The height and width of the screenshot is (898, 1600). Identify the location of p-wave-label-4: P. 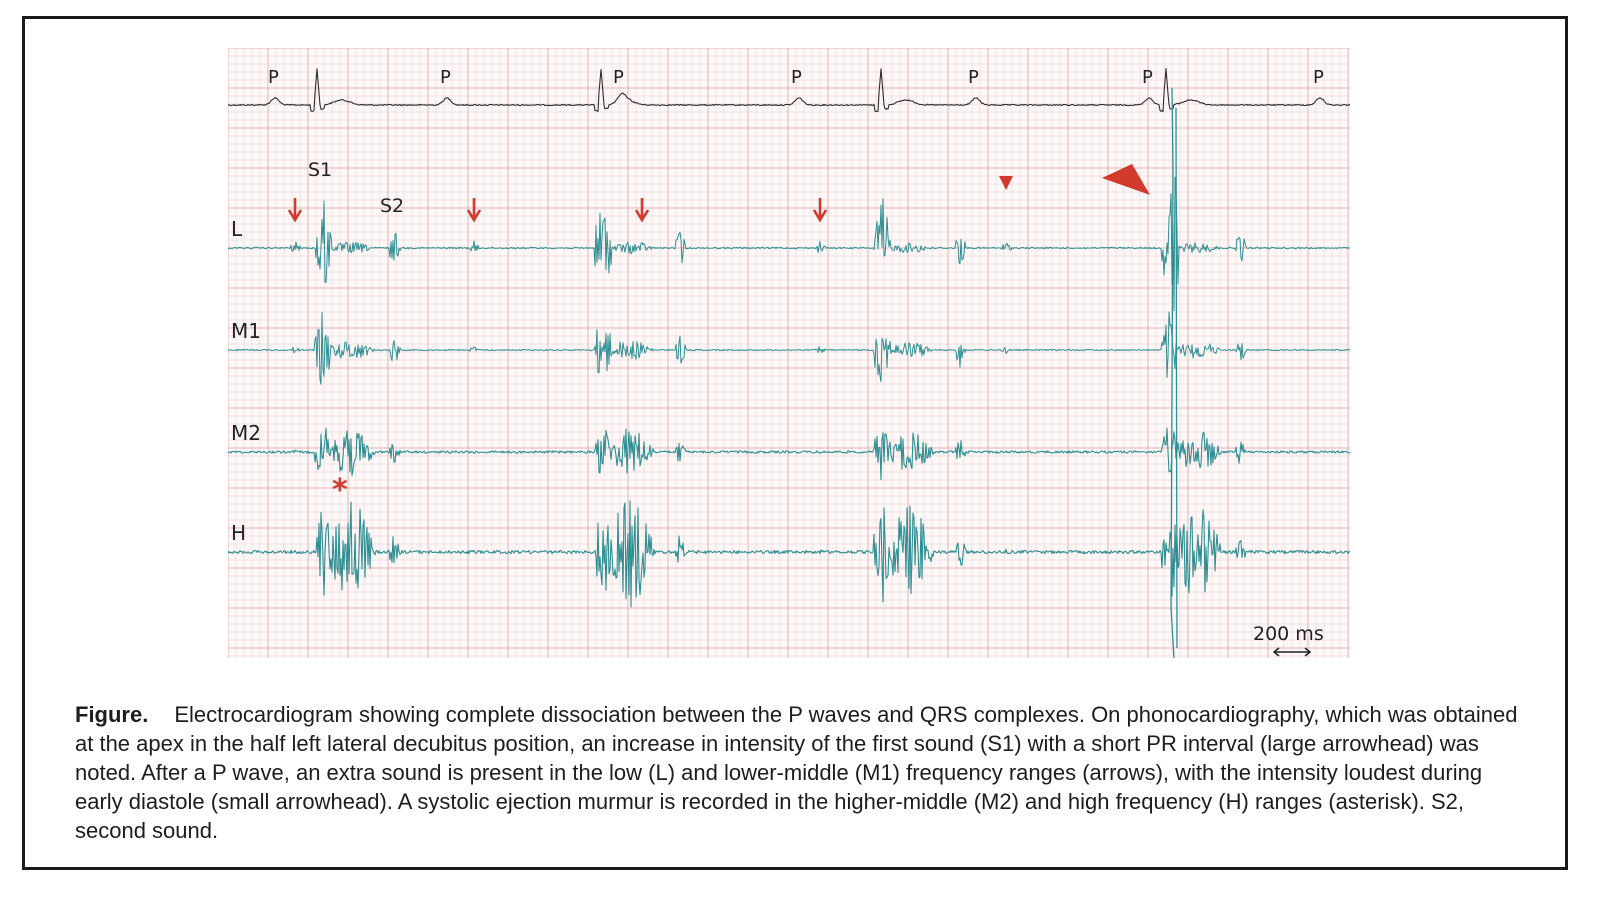
(796, 77).